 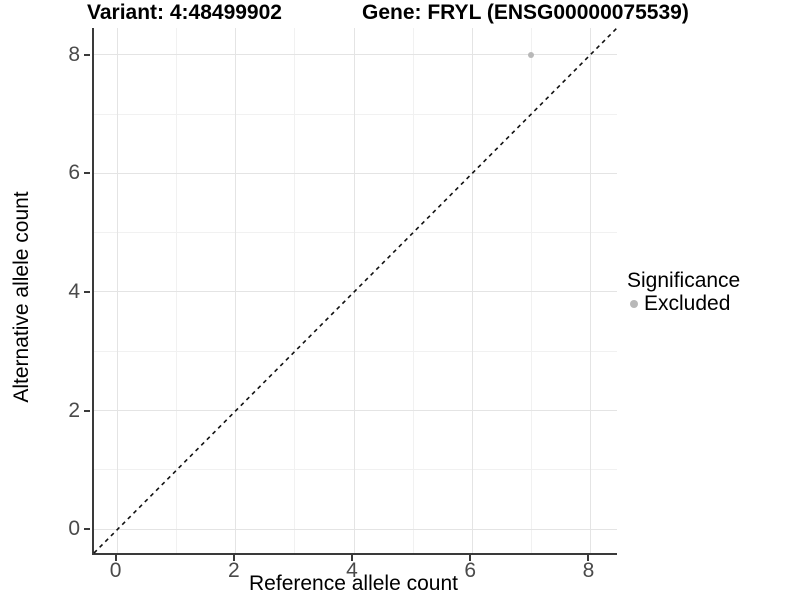 I want to click on legend-item: Excluded, so click(x=683, y=304).